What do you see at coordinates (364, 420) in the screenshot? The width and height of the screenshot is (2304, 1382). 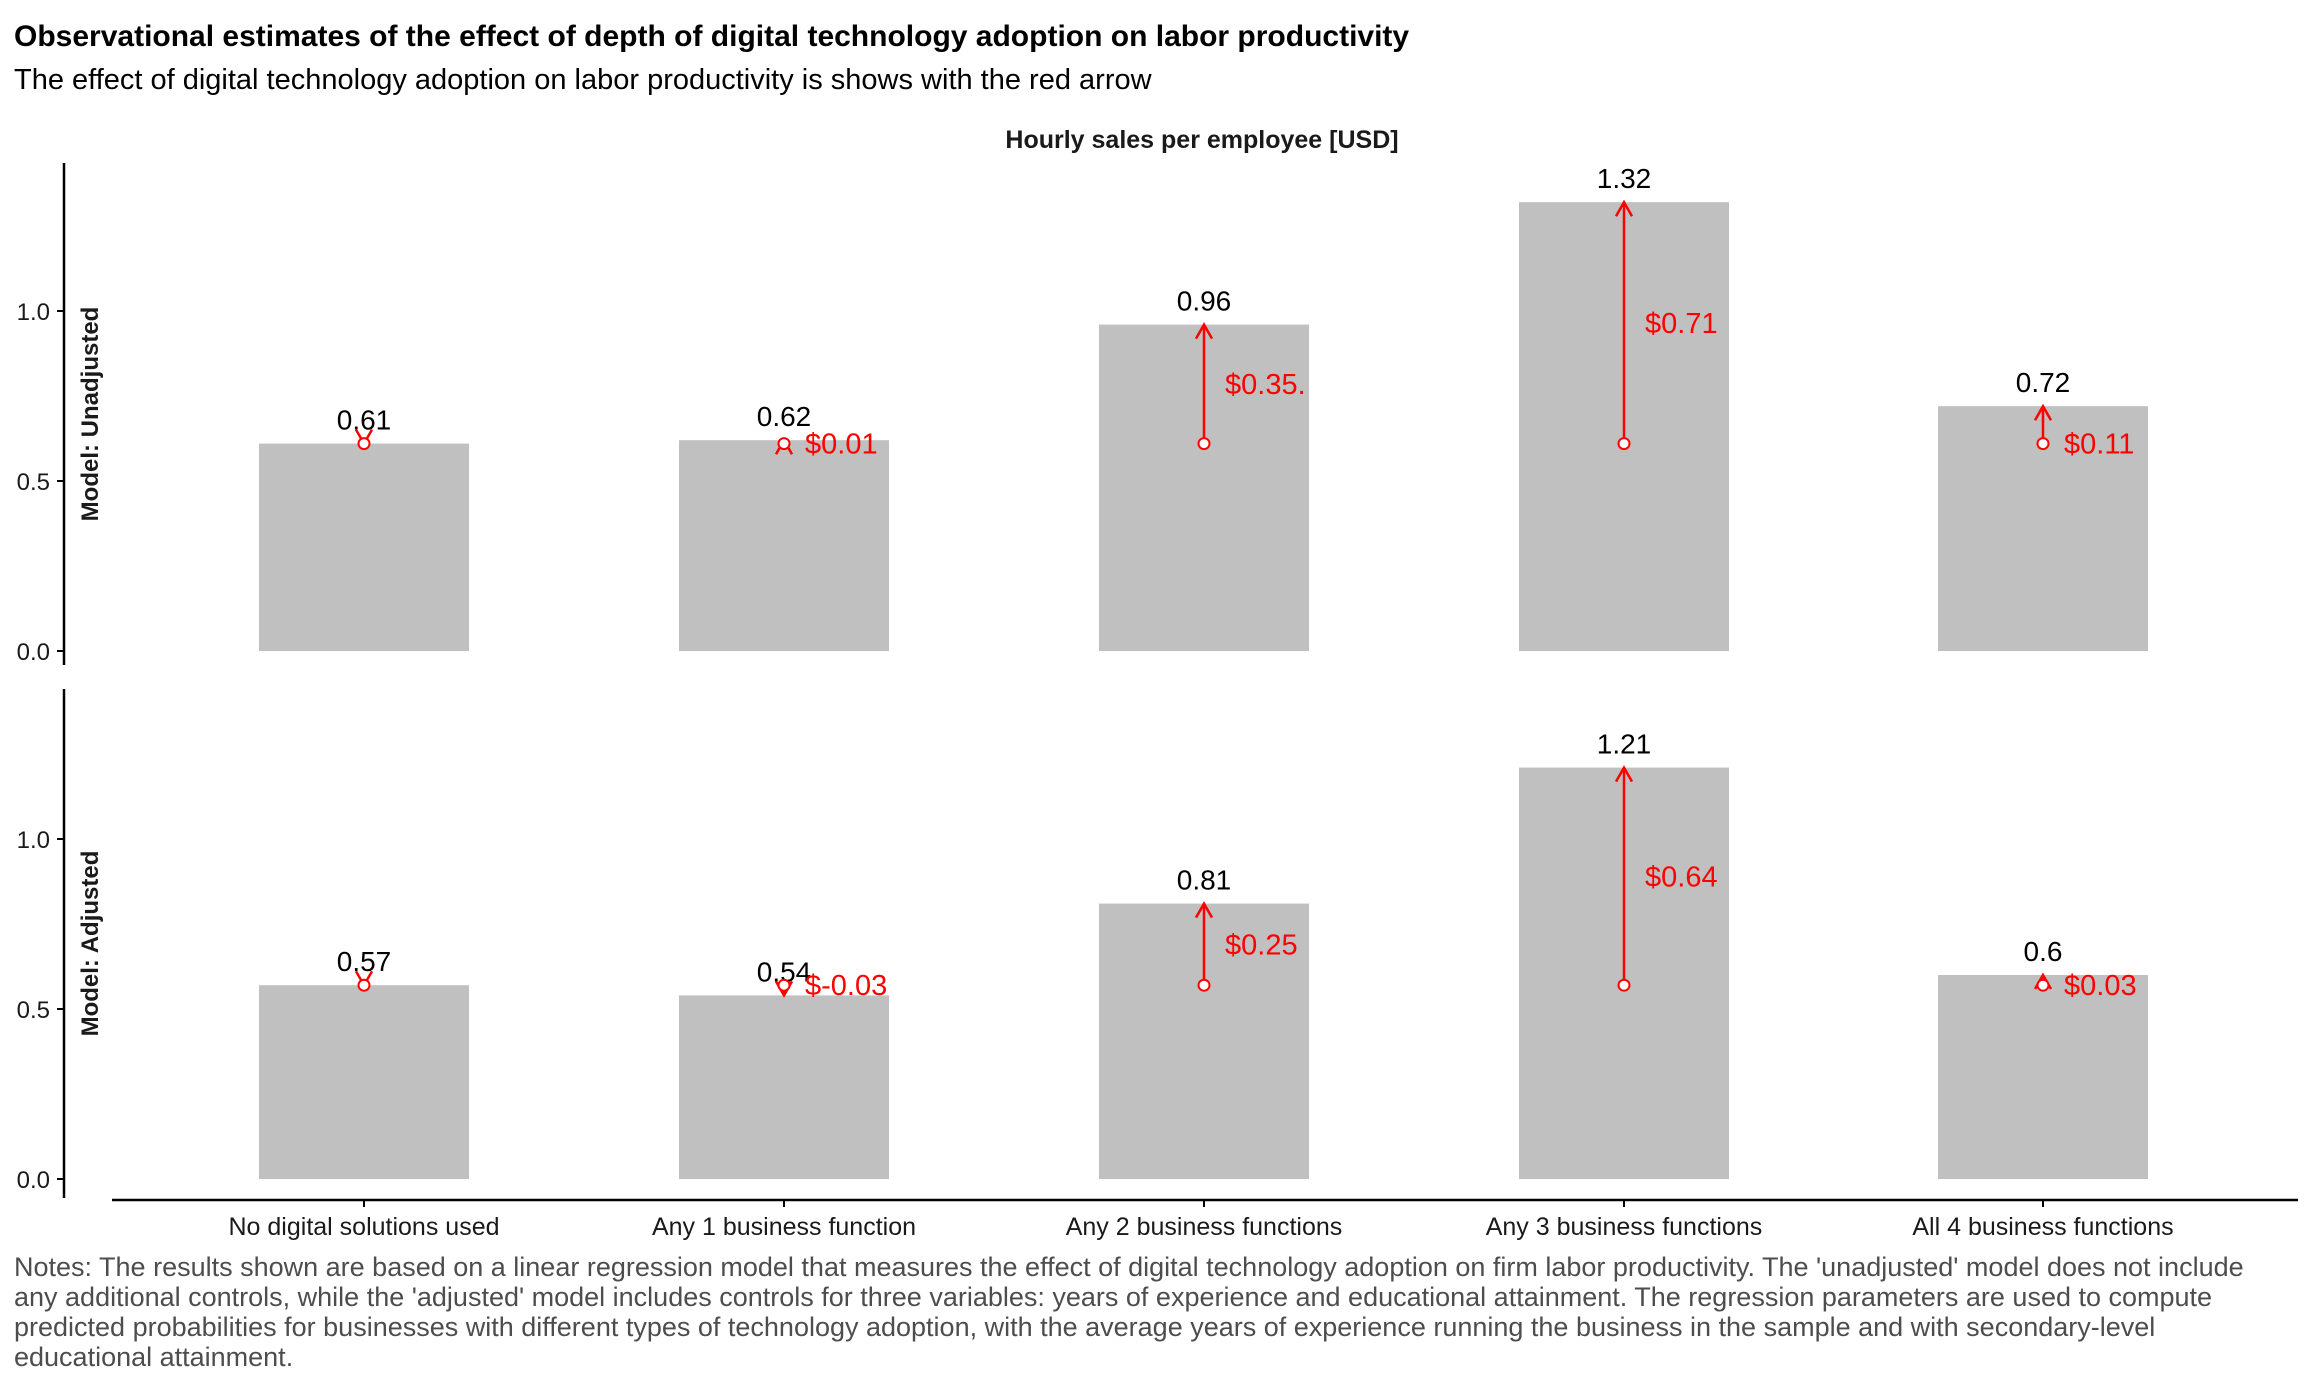 I see `bar-value-label: 0.61` at bounding box center [364, 420].